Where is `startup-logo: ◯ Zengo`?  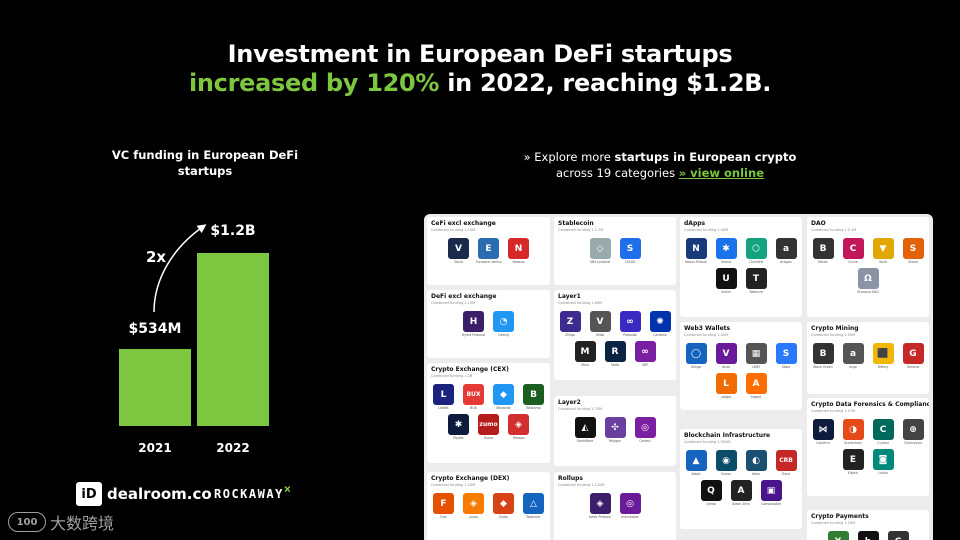 startup-logo: ◯ Zengo is located at coordinates (696, 356).